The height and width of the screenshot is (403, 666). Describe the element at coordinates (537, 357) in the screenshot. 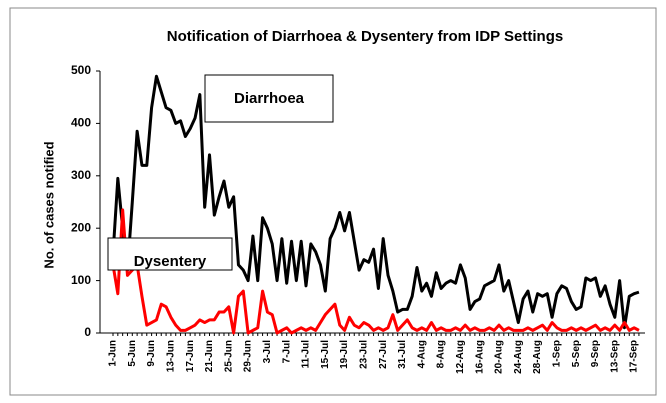

I see `x-tick-label: 28-Aug` at that location.